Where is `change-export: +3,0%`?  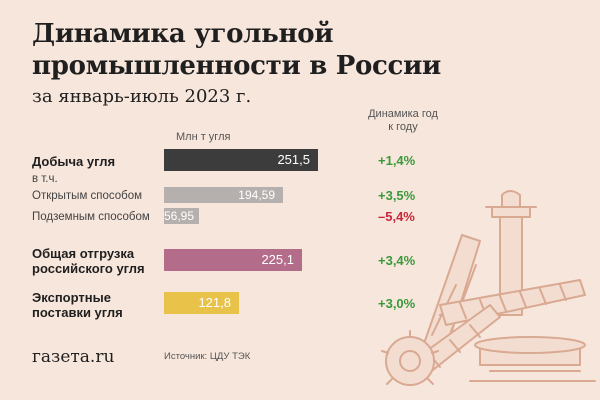
change-export: +3,0% is located at coordinates (397, 303).